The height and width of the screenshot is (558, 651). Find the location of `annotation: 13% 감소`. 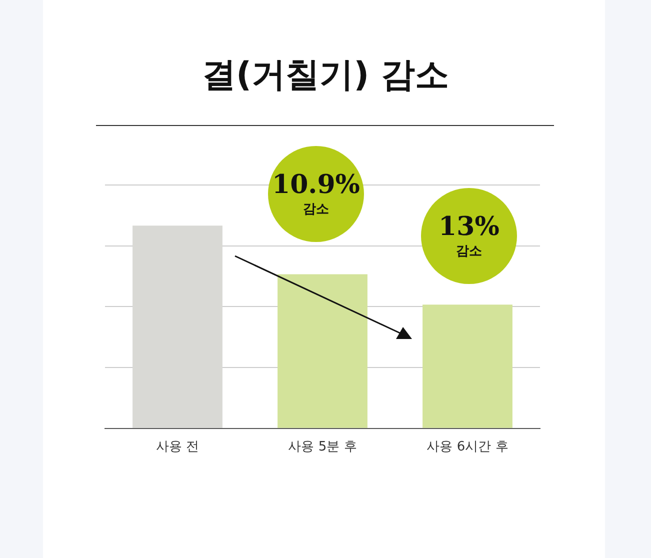

annotation: 13% 감소 is located at coordinates (469, 236).